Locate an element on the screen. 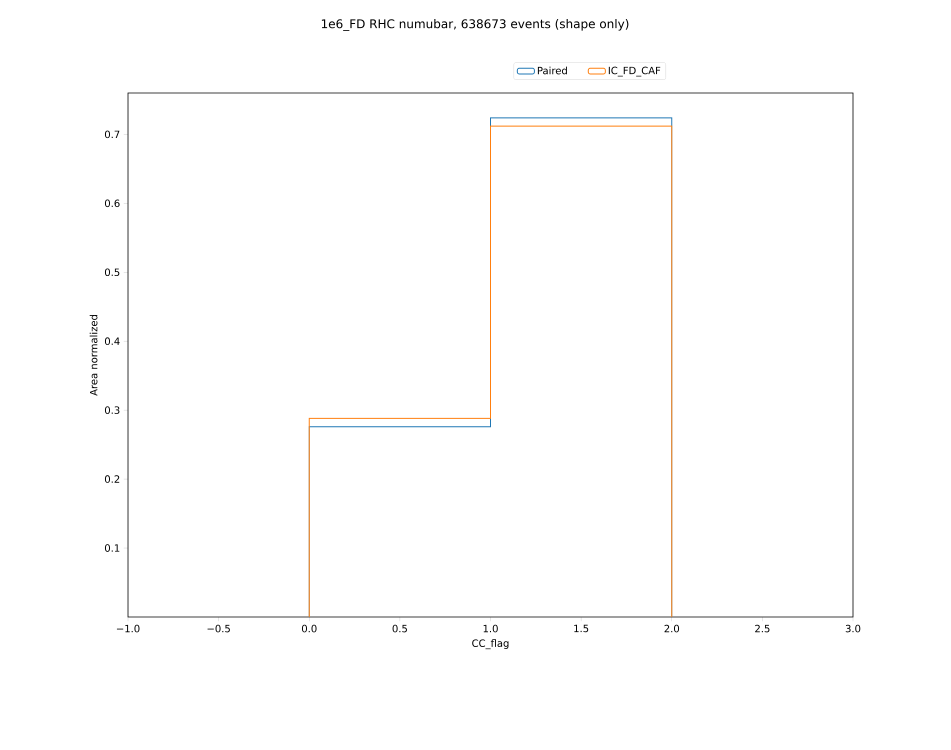  y-tick-label: 0.1 is located at coordinates (112, 548).